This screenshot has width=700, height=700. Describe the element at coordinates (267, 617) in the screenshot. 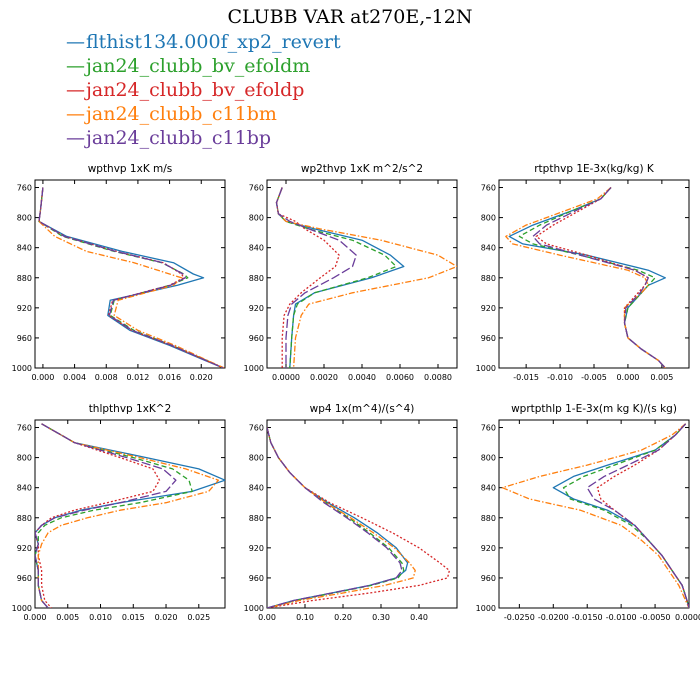

I see `x-tick-label: 0.00` at that location.